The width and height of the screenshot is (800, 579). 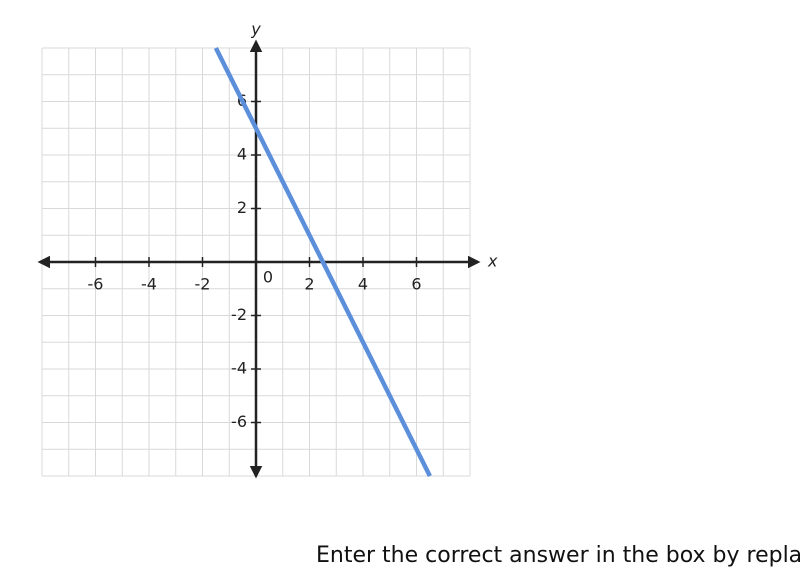 What do you see at coordinates (96, 284) in the screenshot?
I see `x-tick-label: -6` at bounding box center [96, 284].